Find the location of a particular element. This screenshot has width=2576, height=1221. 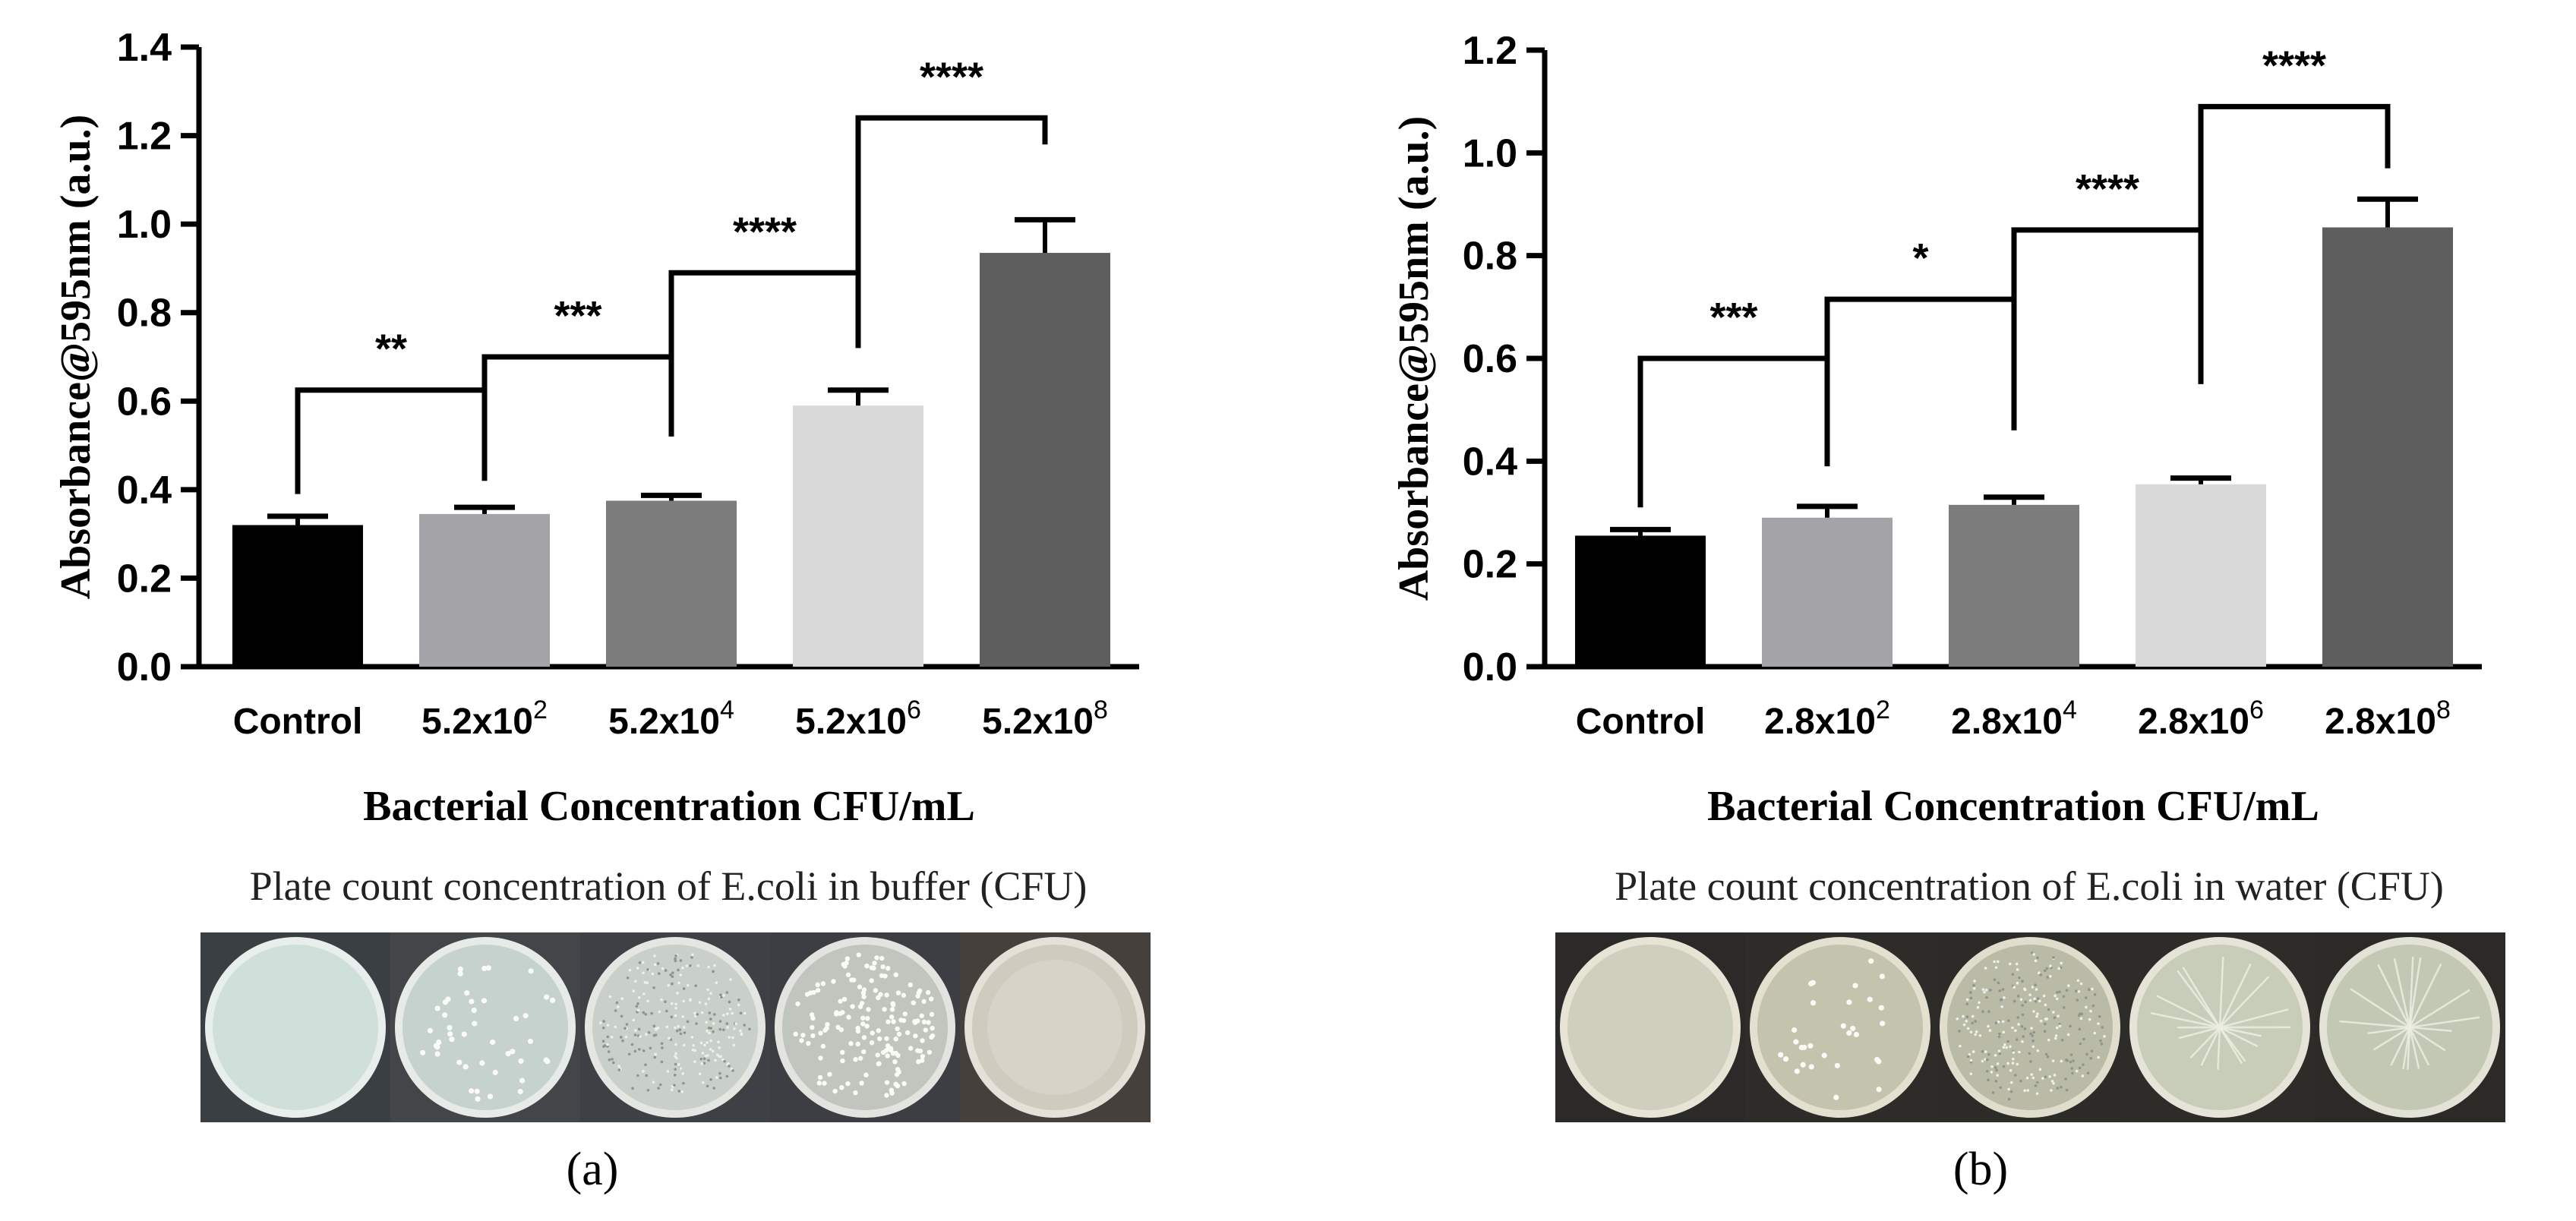

x-axis-label: Bacterial Concentration CFU/mL is located at coordinates (2013, 807).